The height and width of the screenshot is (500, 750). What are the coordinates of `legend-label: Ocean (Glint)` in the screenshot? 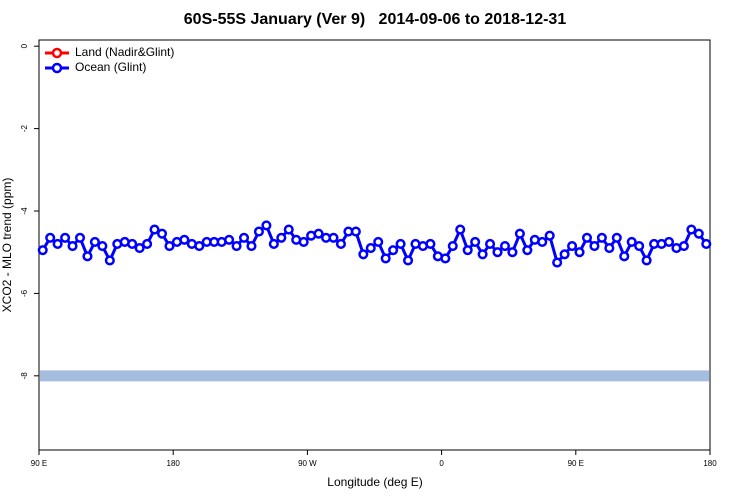 It's located at (110, 67).